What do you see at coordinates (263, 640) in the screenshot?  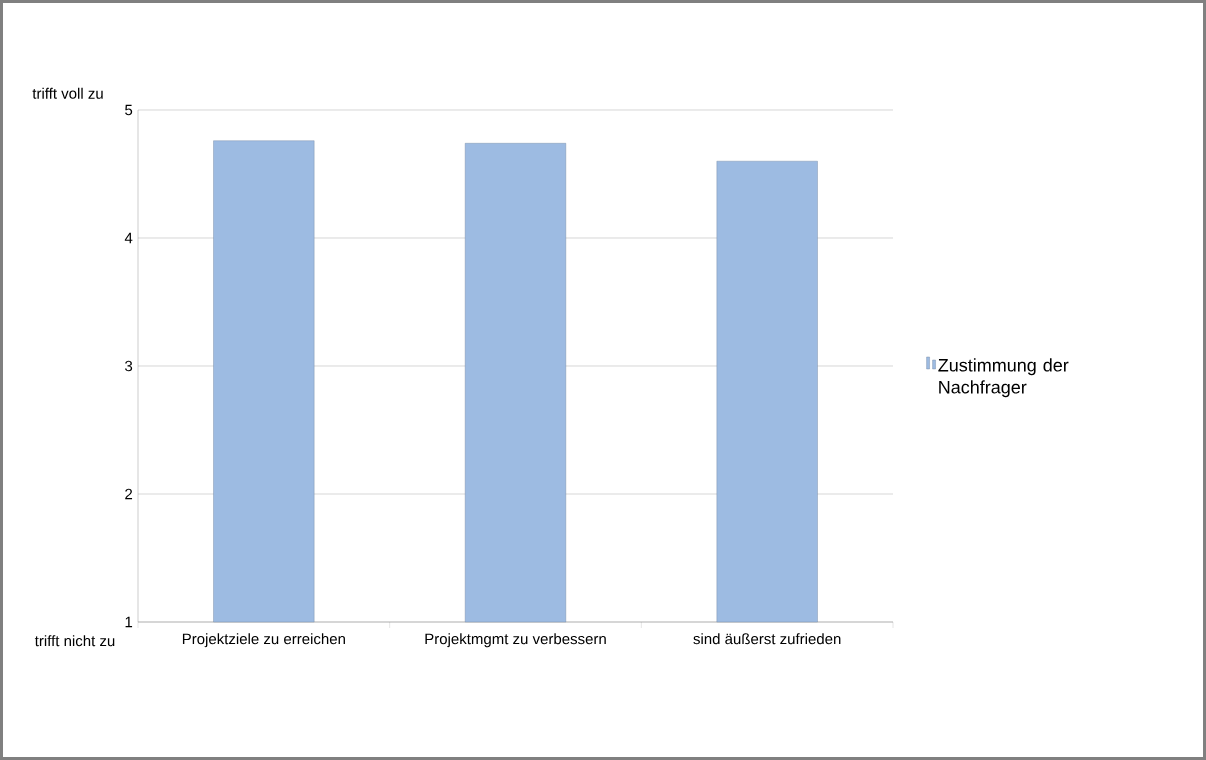 I see `x-tick-label: Projektziele zu erreichen` at bounding box center [263, 640].